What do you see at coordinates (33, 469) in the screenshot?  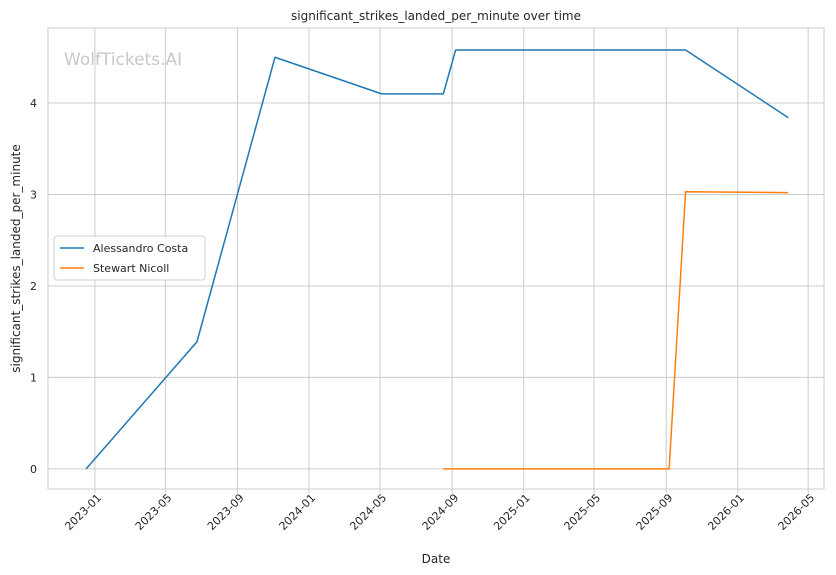 I see `y-tick-label: 0` at bounding box center [33, 469].